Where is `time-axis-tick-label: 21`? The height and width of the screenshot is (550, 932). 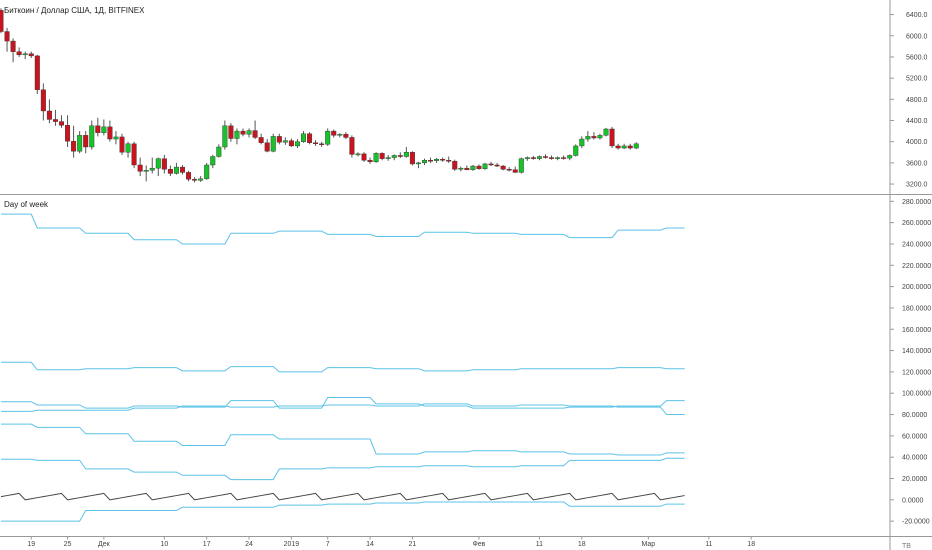 time-axis-tick-label: 21 is located at coordinates (413, 544).